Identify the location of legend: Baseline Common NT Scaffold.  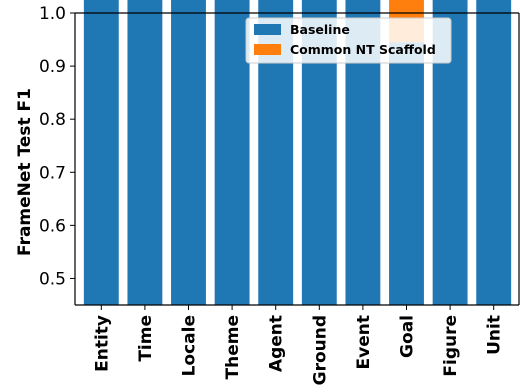
(348, 40).